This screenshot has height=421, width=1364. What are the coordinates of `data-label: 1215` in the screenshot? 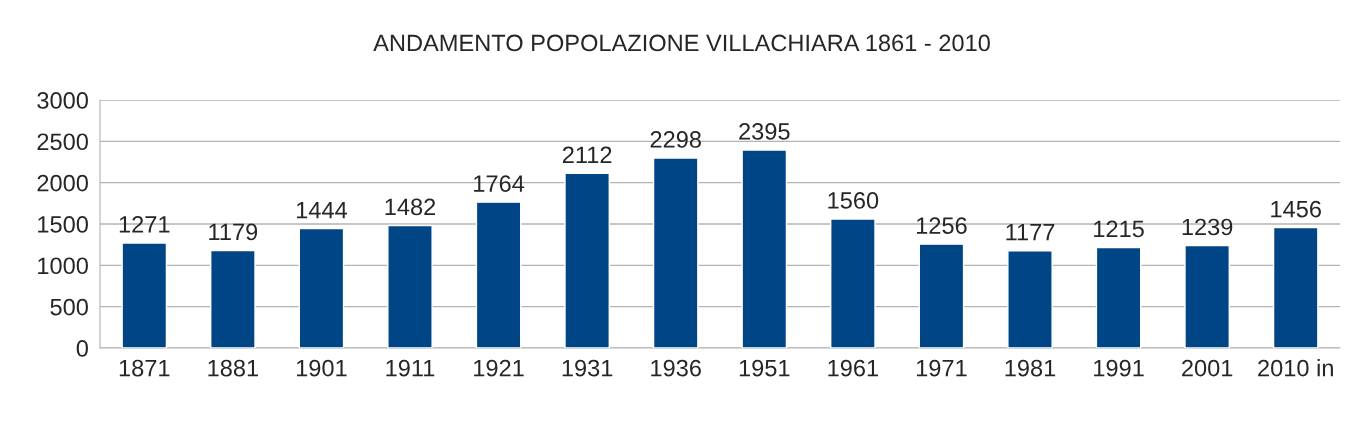 It's located at (1119, 229).